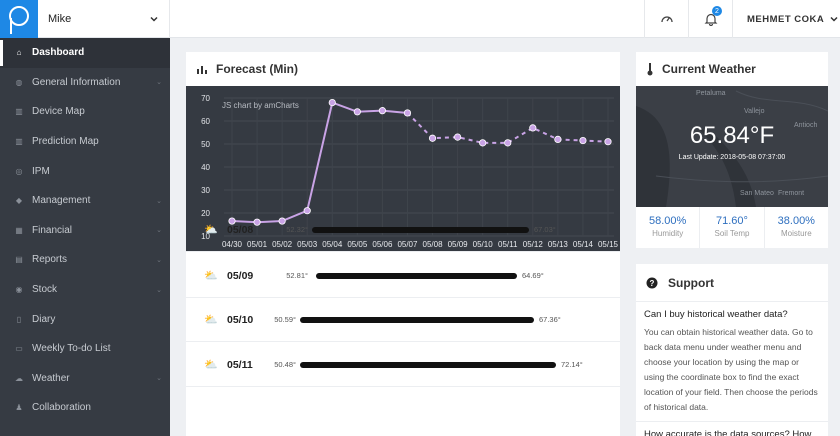 This screenshot has width=840, height=436. Describe the element at coordinates (205, 98) in the screenshot. I see `y-tick-label: 70` at that location.